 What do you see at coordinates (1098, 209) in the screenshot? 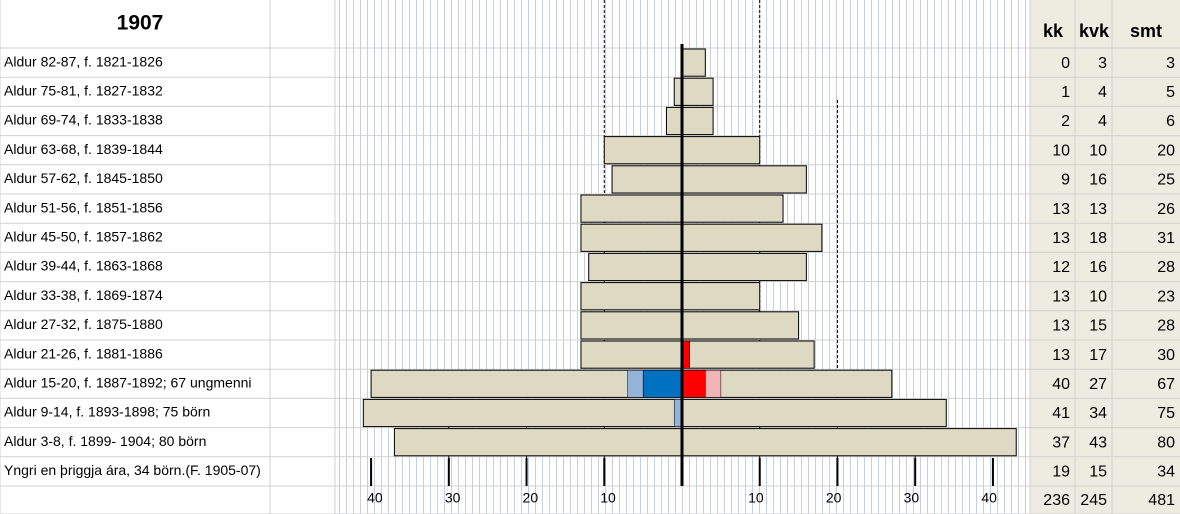
I see `cell-kvk: 13` at bounding box center [1098, 209].